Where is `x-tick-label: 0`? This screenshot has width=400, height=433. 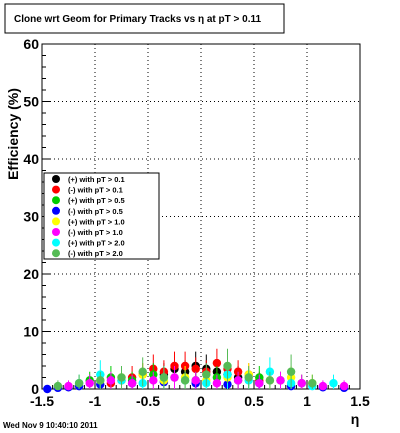 x-tick-label: 0 is located at coordinates (201, 401).